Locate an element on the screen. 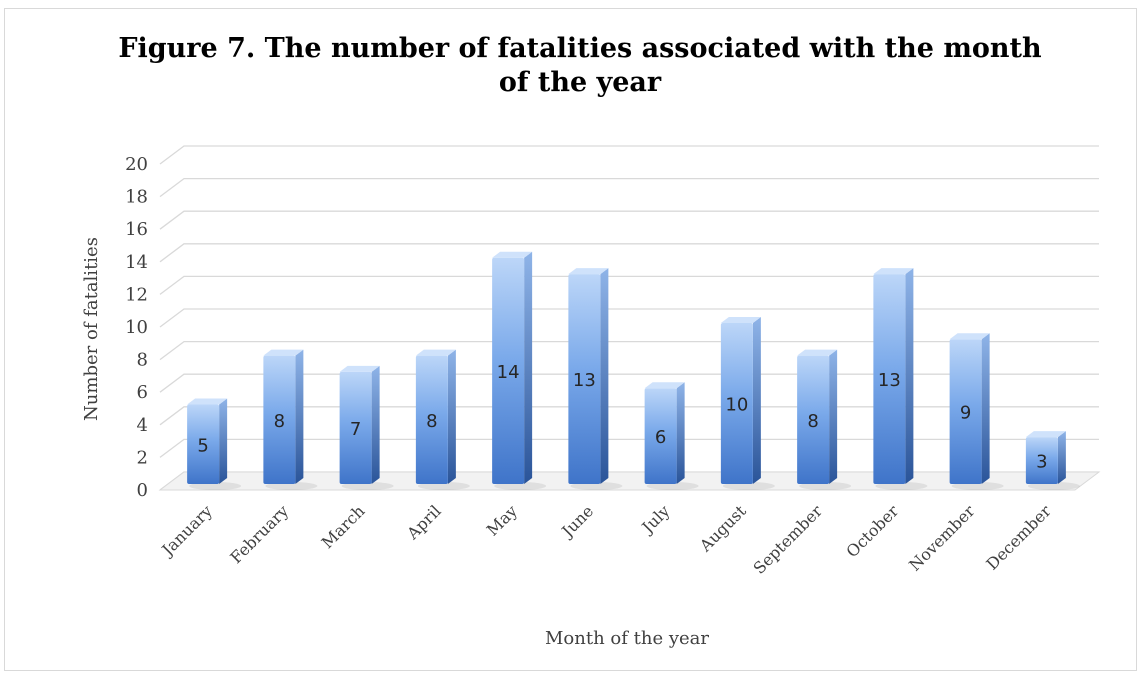 The width and height of the screenshot is (1147, 676). y-tick-label: 18 is located at coordinates (136, 197).